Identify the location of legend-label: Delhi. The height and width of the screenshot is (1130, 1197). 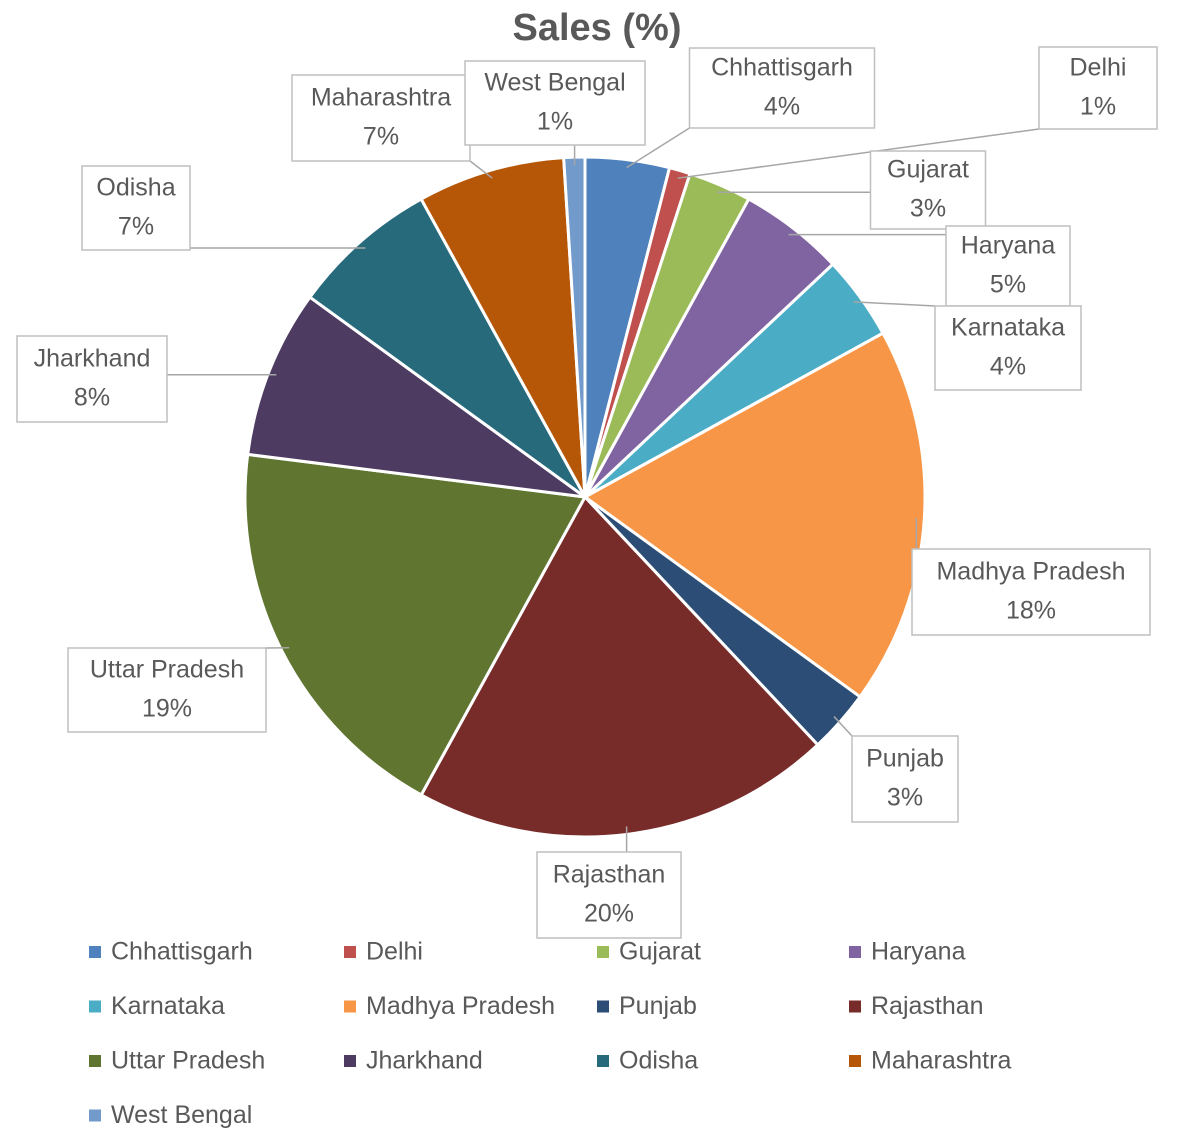
(394, 952).